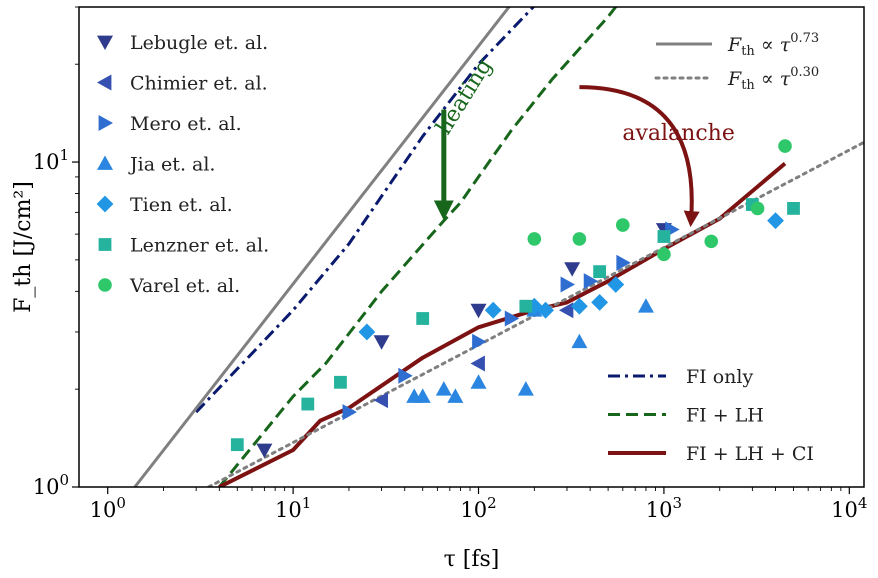  I want to click on legend-label: Fth ∝ τ0.73, so click(773, 45).